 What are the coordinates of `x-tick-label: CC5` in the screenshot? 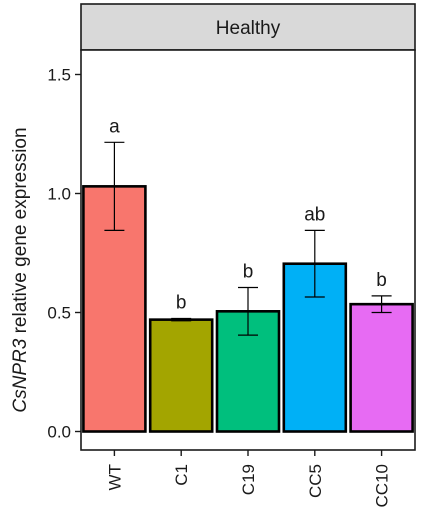 It's located at (315, 481).